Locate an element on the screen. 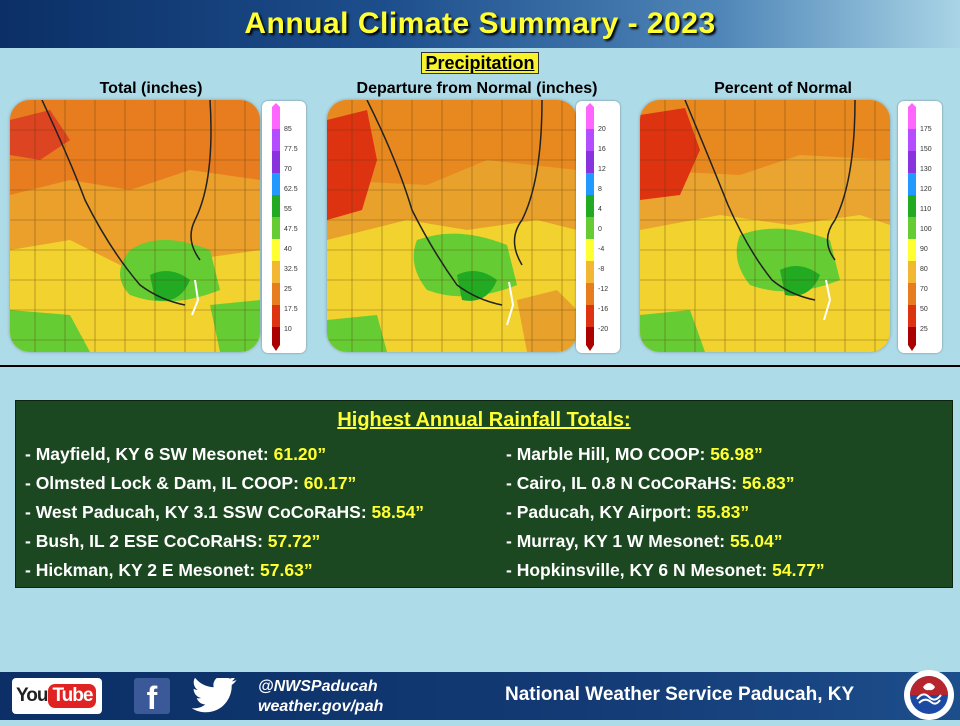  rainfall-item: - Murray, KY 1 W Mesonet: 55.04” is located at coordinates (644, 541).